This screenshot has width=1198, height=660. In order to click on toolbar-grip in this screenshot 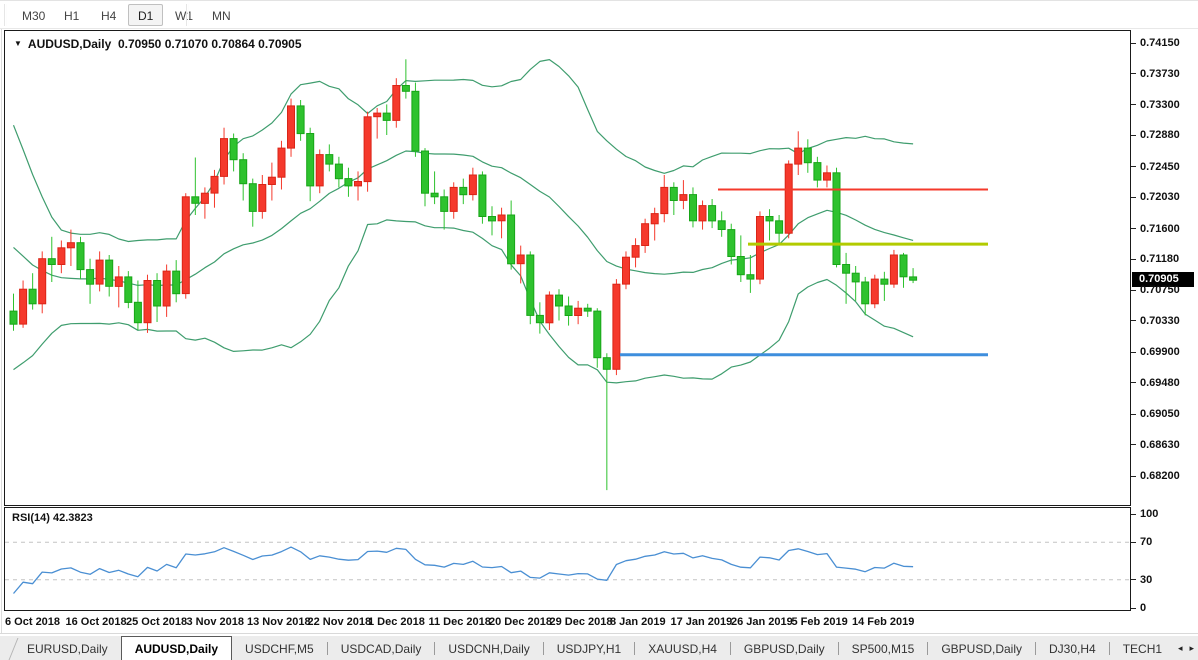, I will do `click(5, 15)`.